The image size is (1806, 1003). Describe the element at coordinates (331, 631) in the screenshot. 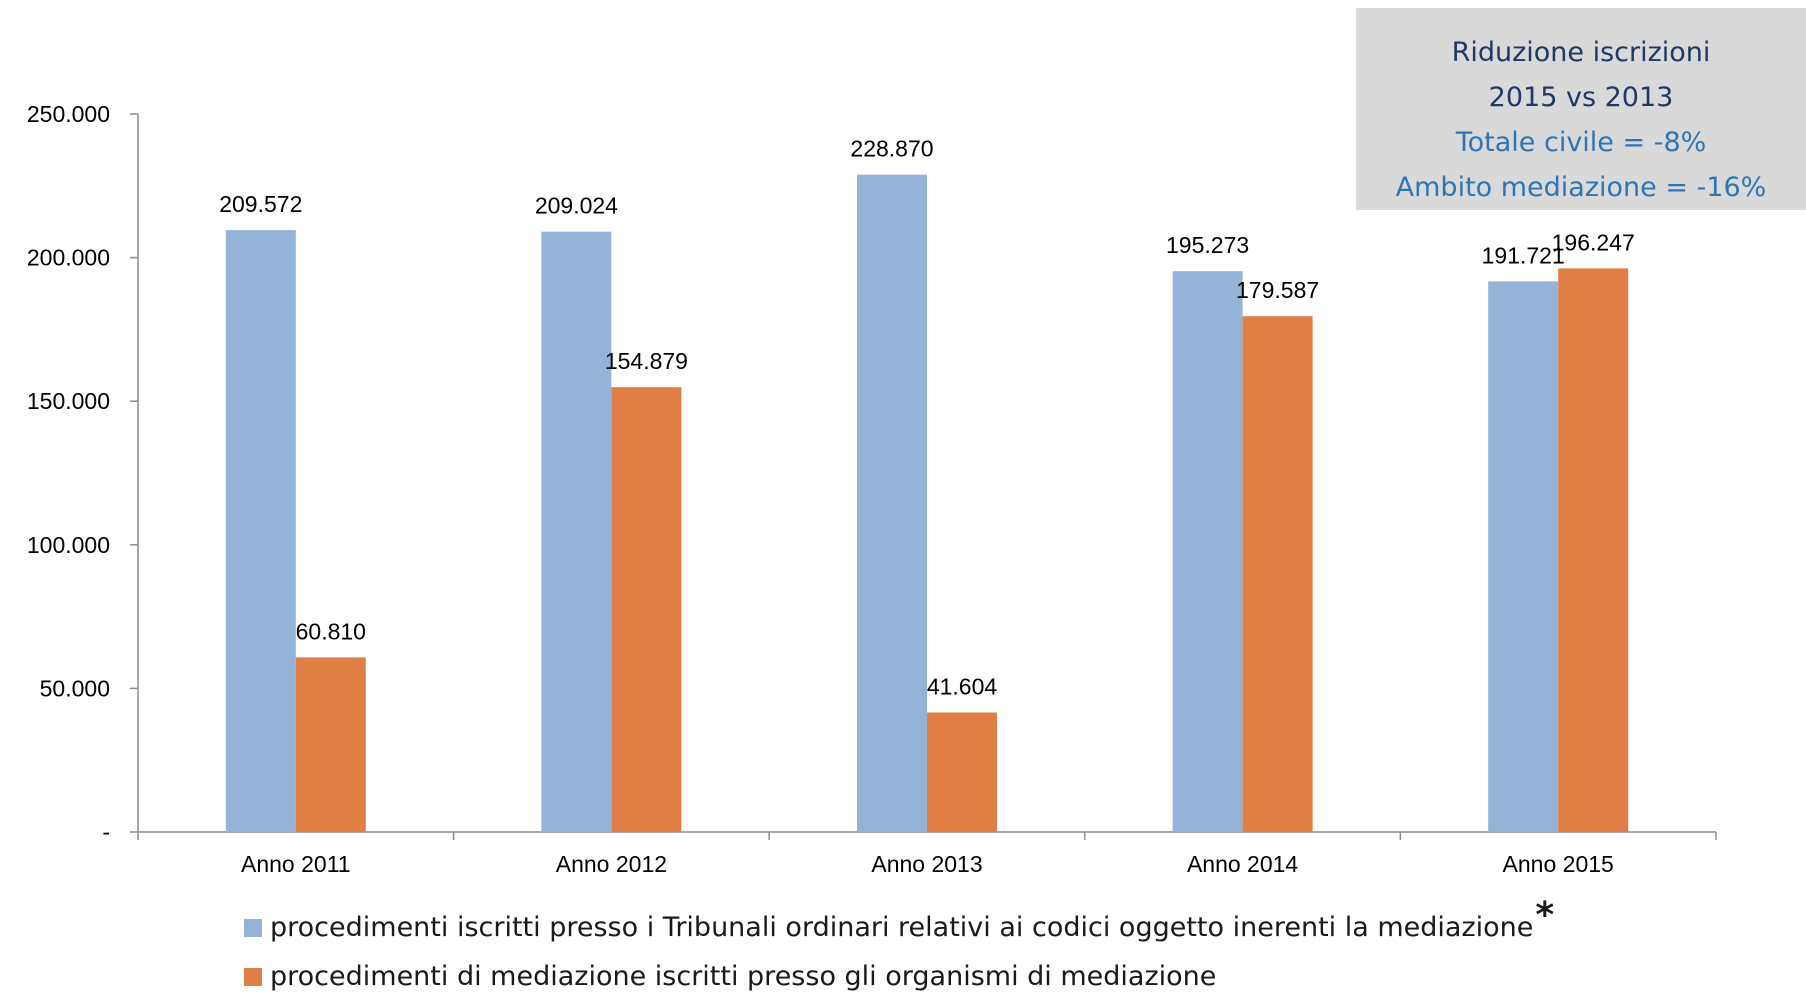

I see `data-label-mediazione: 60.810` at that location.